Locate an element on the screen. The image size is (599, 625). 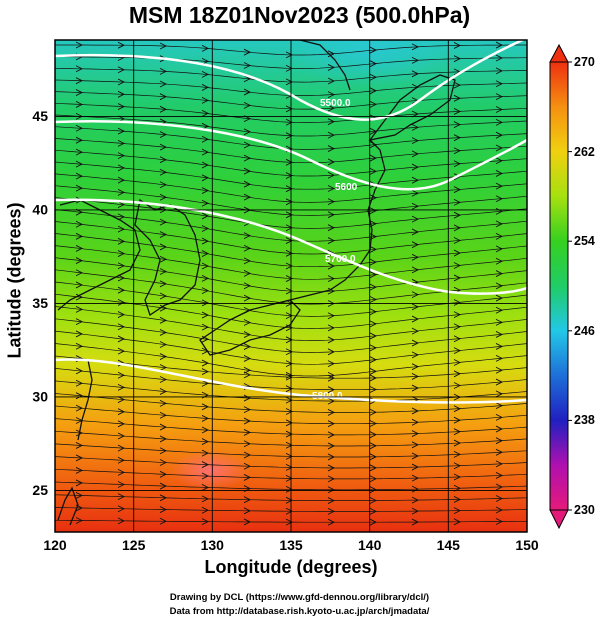
colorbar-bottom-arrow is located at coordinates (559, 519).